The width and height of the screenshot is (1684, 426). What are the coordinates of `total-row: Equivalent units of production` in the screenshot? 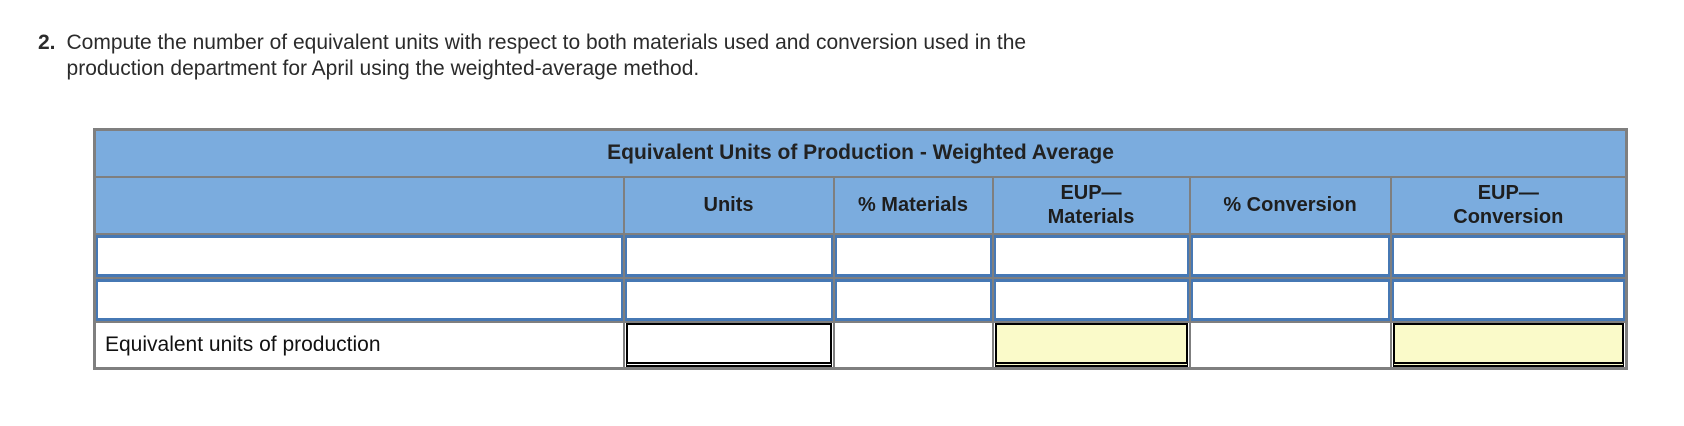 It's located at (860, 345).